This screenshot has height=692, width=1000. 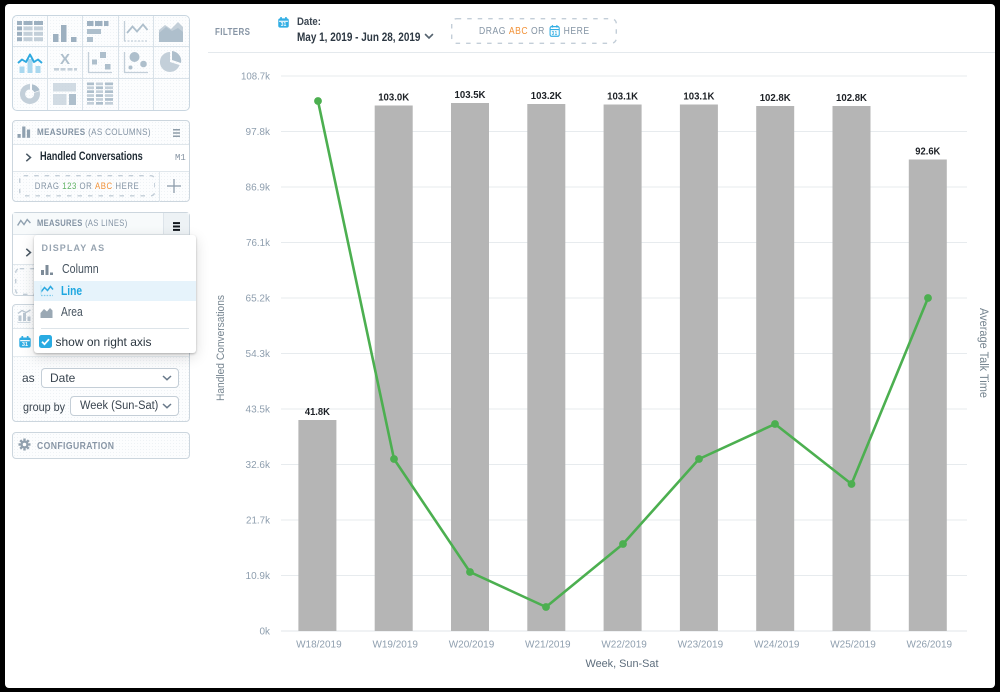 What do you see at coordinates (853, 645) in the screenshot?
I see `svg-text: W25/2019` at bounding box center [853, 645].